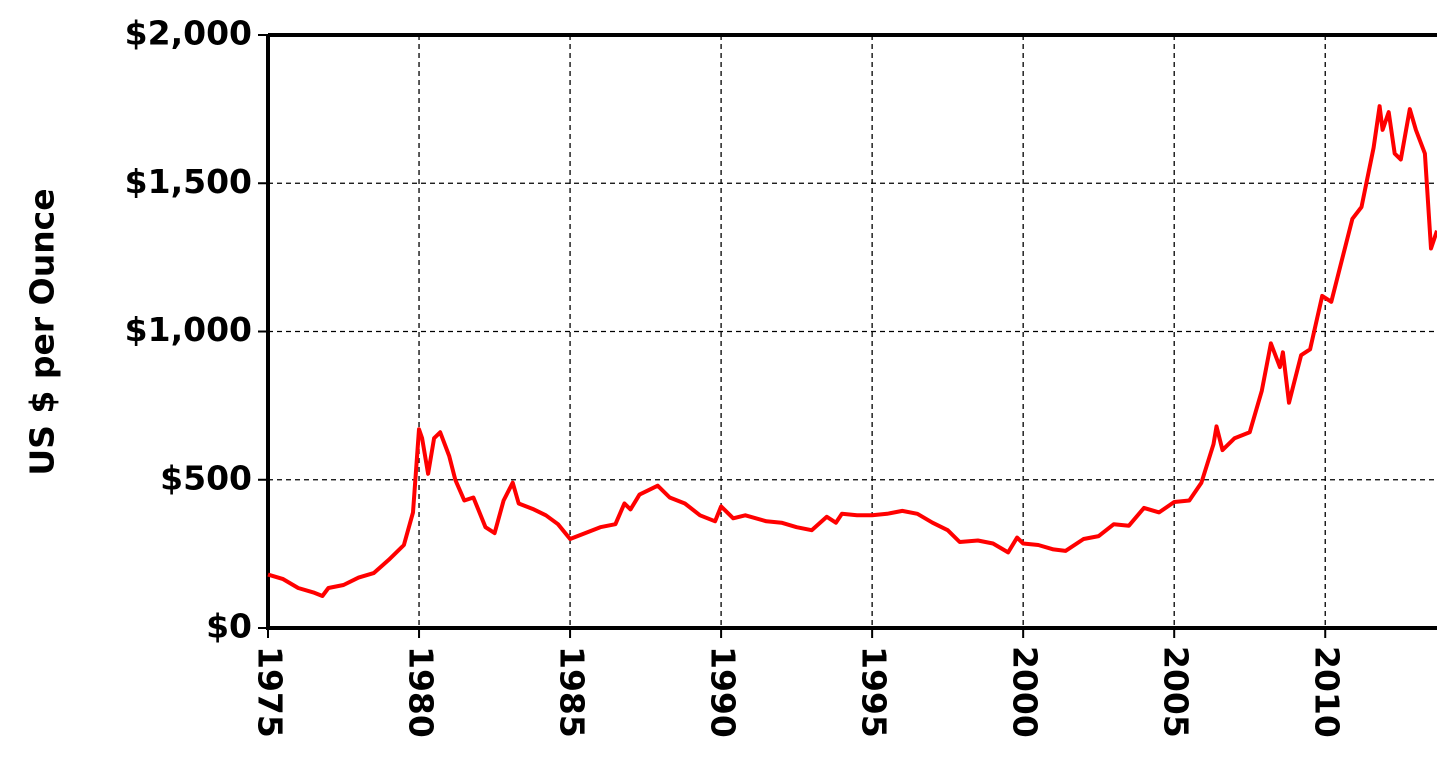 The height and width of the screenshot is (767, 1437). I want to click on x-tick-label: 1980, so click(421, 692).